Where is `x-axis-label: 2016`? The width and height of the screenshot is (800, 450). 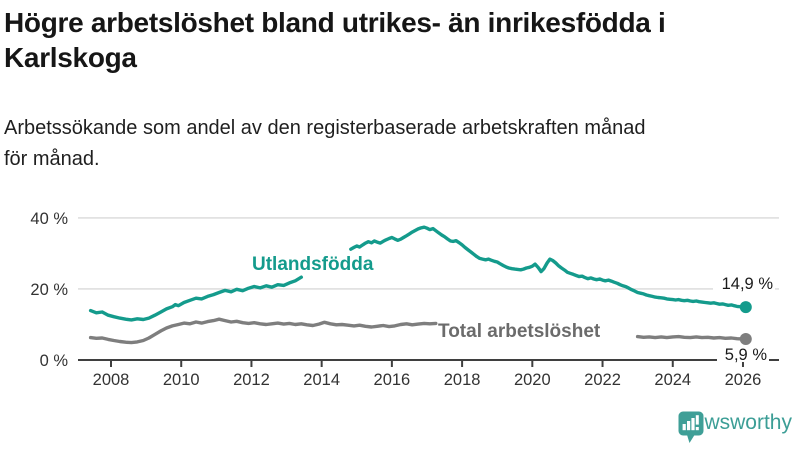 x-axis-label: 2016 is located at coordinates (392, 380).